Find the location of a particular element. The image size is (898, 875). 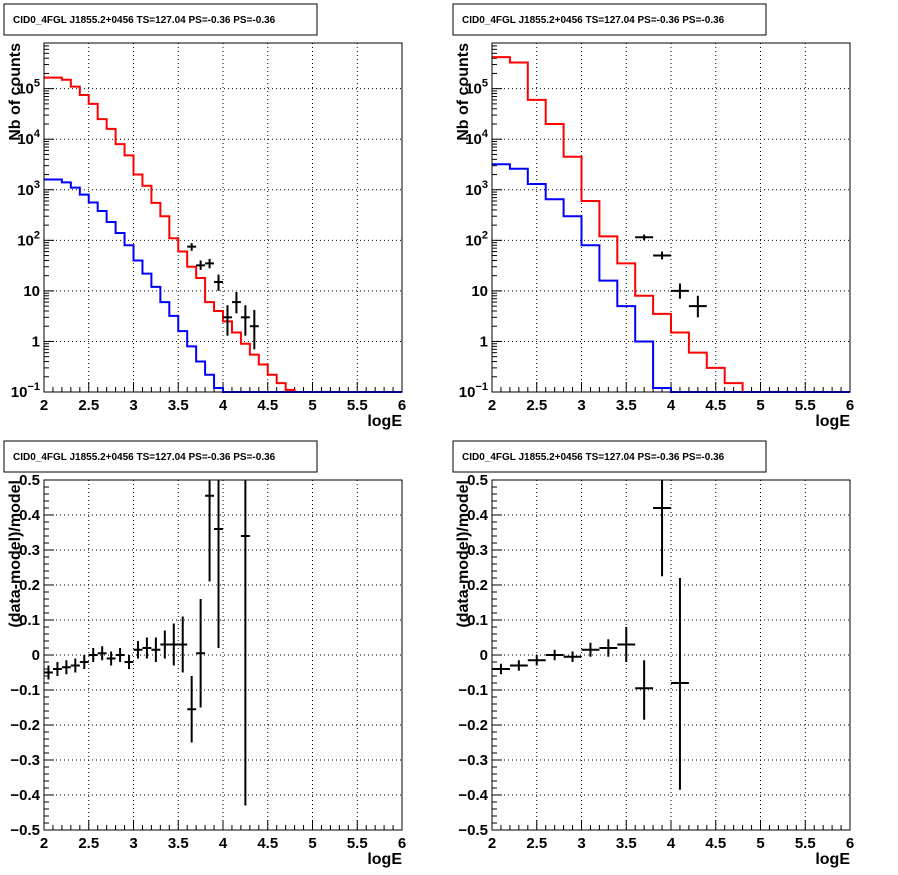

y-tick-label: −0.5 is located at coordinates (25, 830).